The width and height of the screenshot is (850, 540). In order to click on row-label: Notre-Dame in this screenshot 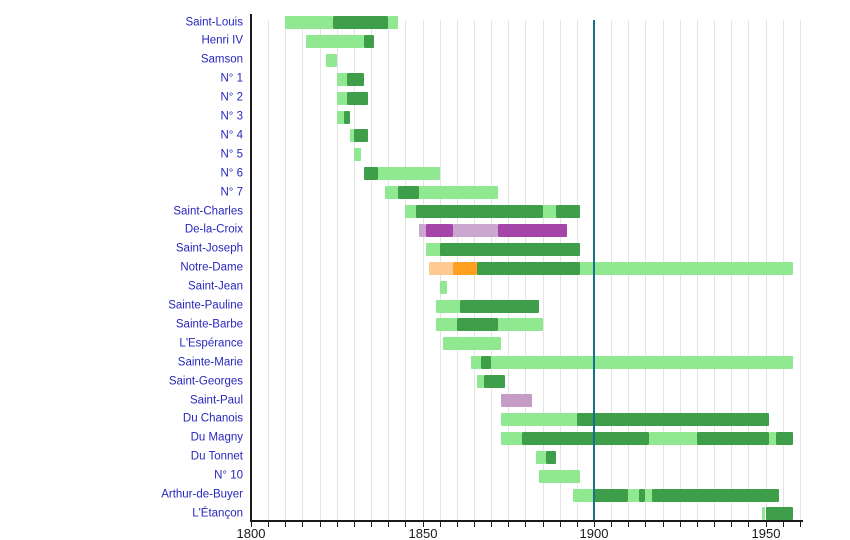, I will do `click(211, 267)`.